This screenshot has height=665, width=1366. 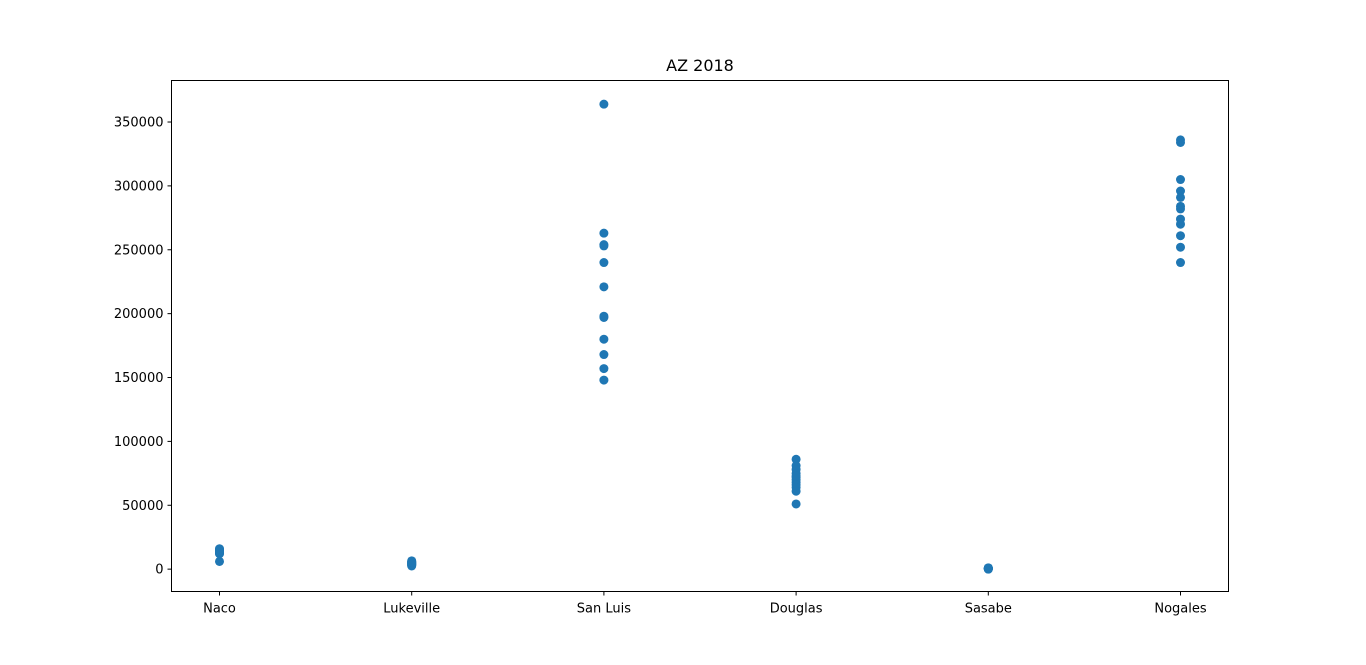 What do you see at coordinates (1180, 609) in the screenshot?
I see `x-tick-label: Nogales` at bounding box center [1180, 609].